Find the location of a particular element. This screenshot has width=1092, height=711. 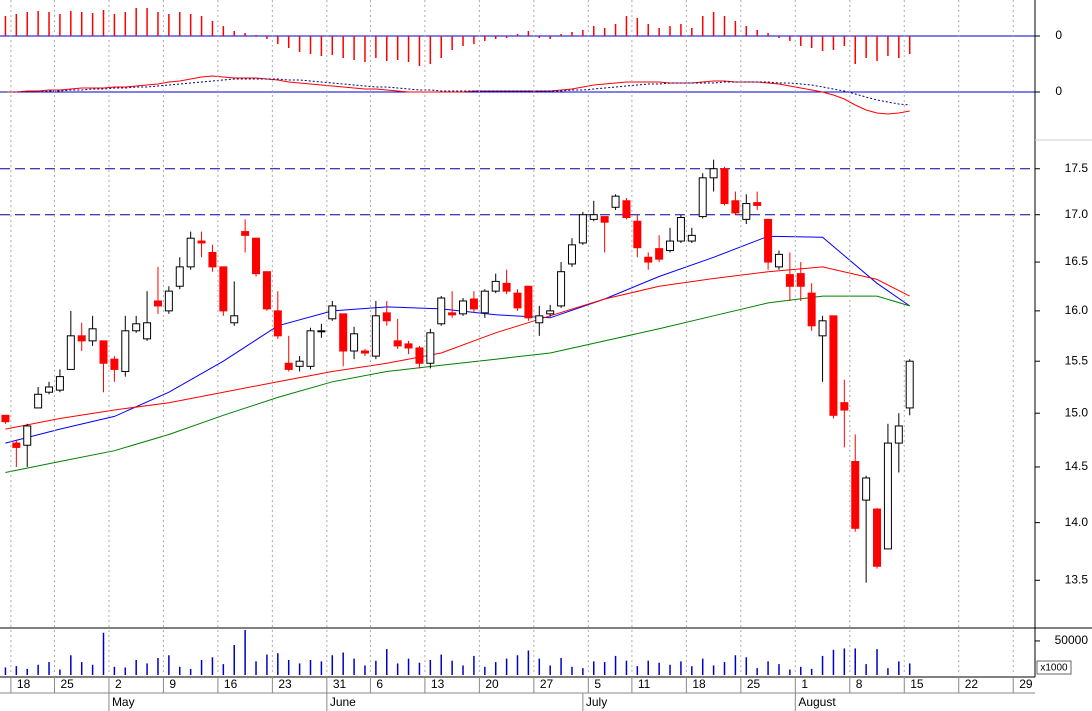

x-tick-label: 18 is located at coordinates (24, 684).